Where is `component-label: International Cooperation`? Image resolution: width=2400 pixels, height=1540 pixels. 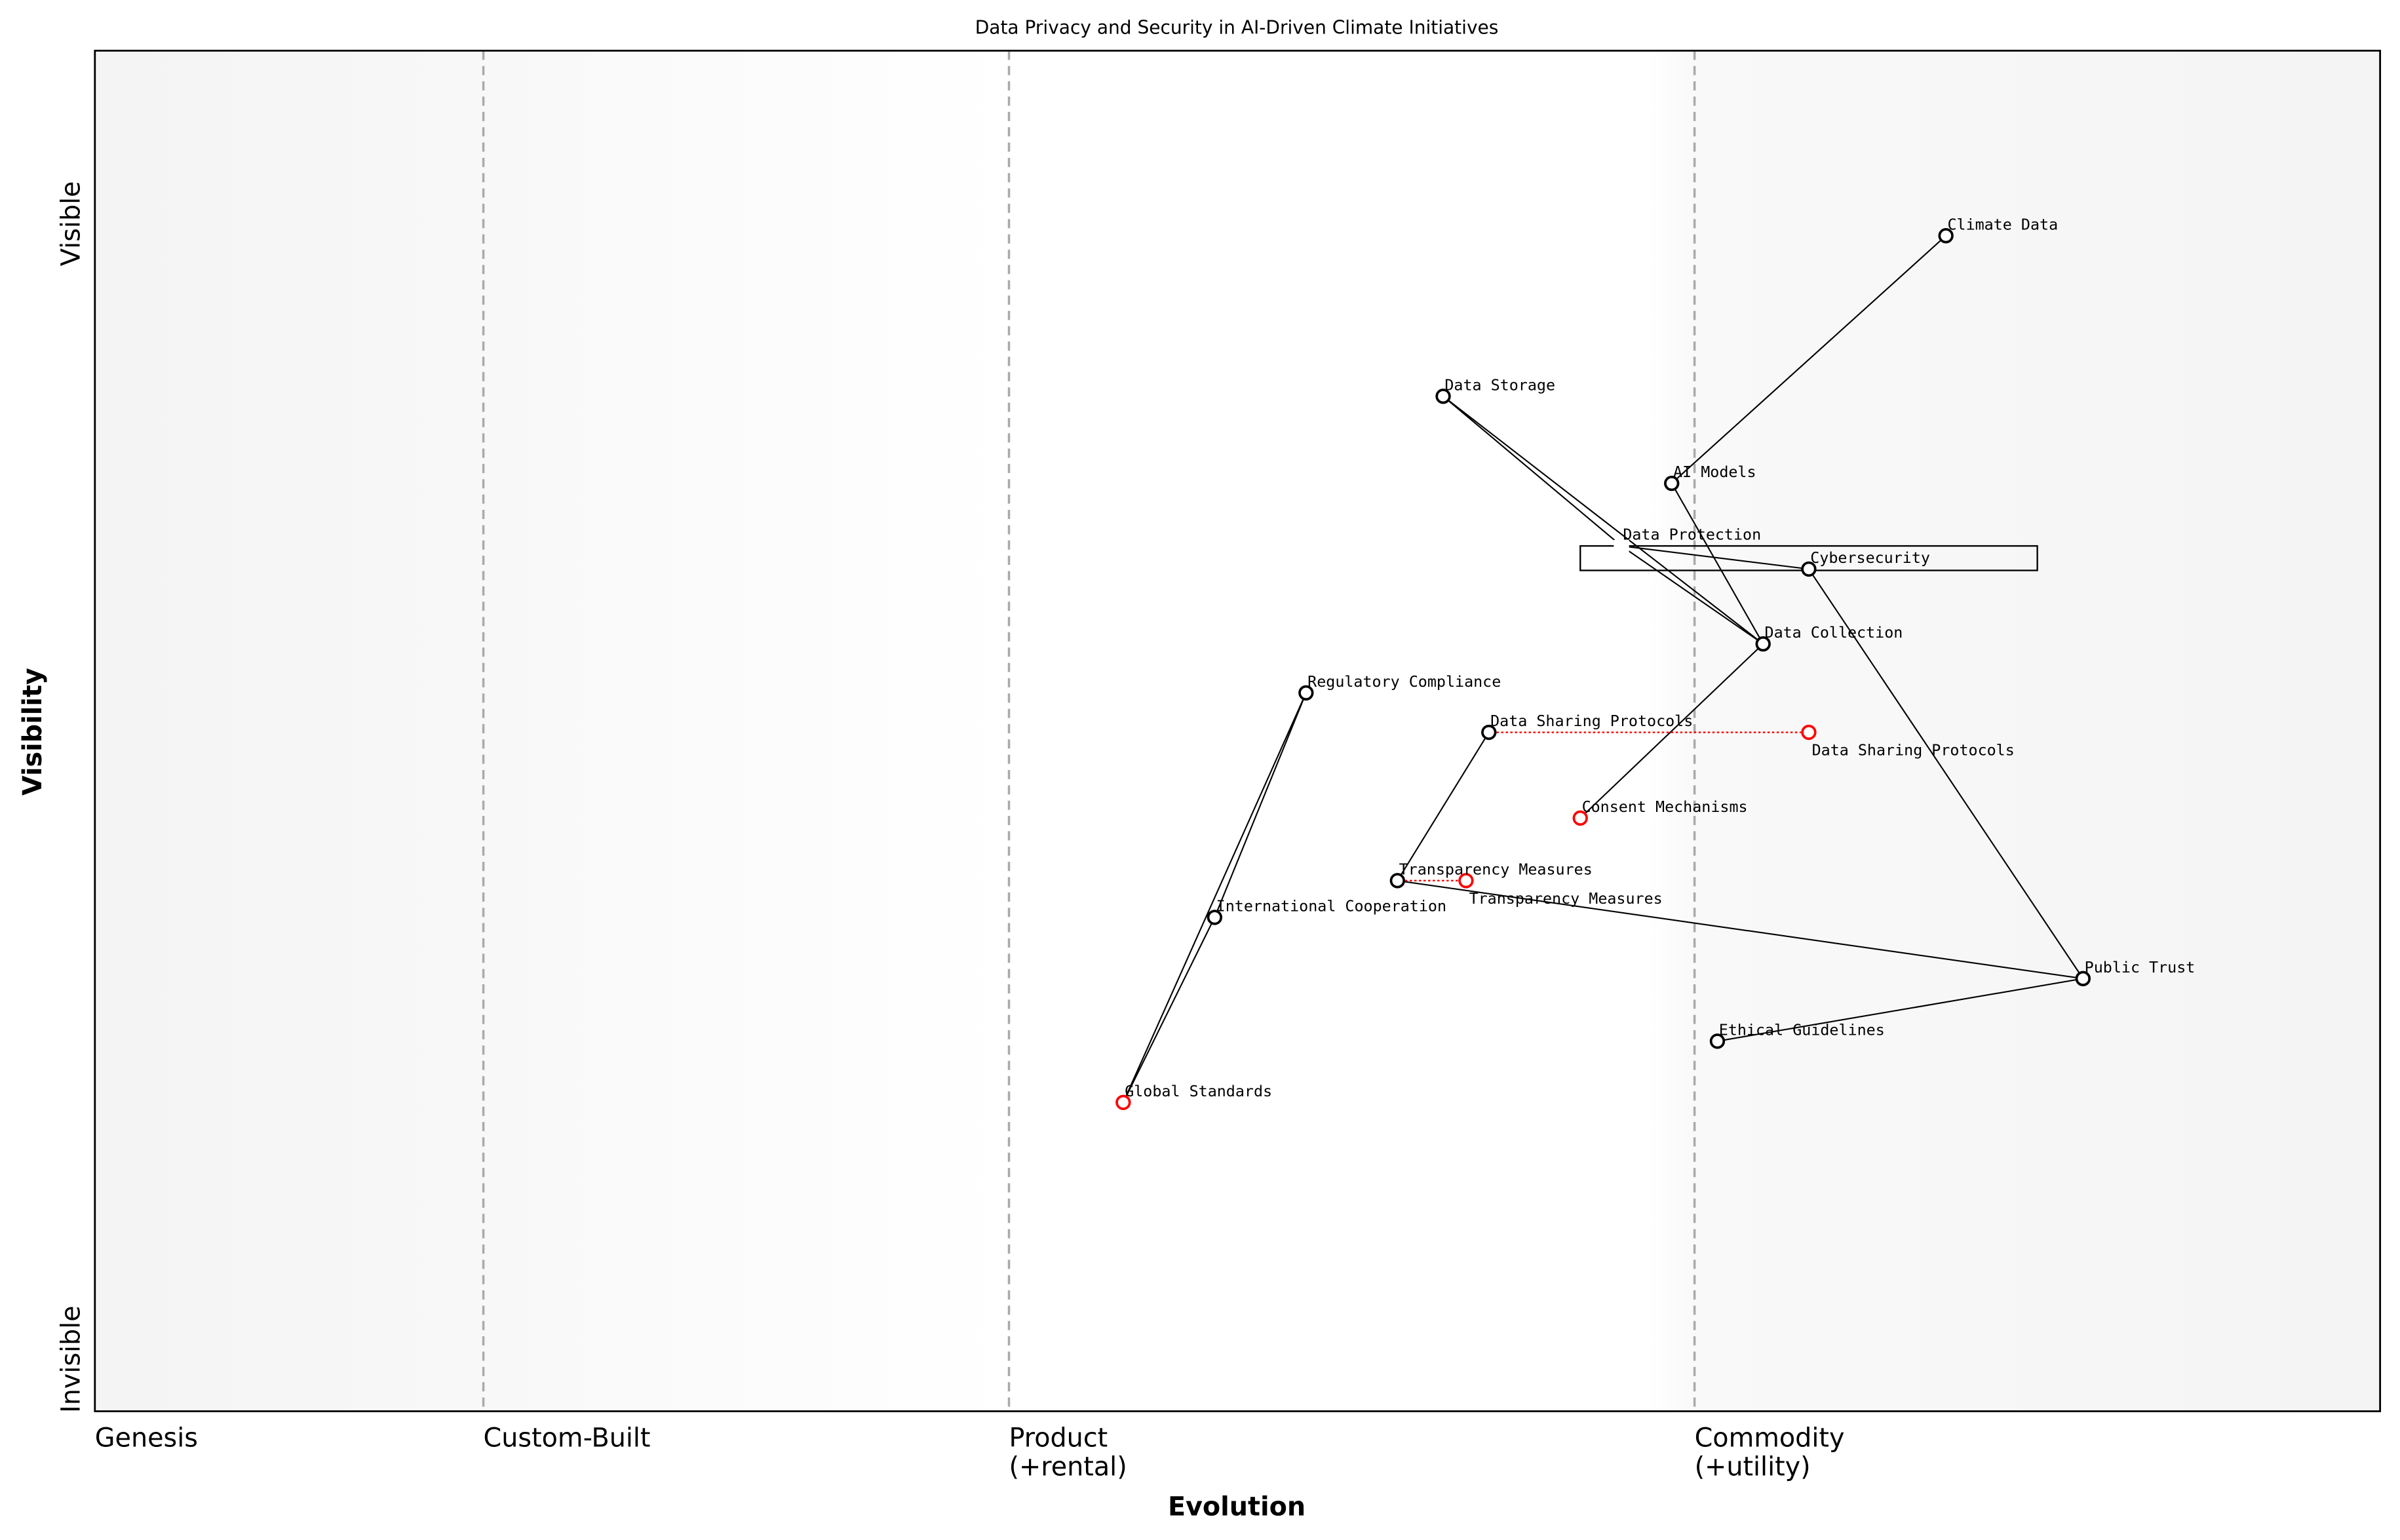
component-label: International Cooperation is located at coordinates (1331, 906).